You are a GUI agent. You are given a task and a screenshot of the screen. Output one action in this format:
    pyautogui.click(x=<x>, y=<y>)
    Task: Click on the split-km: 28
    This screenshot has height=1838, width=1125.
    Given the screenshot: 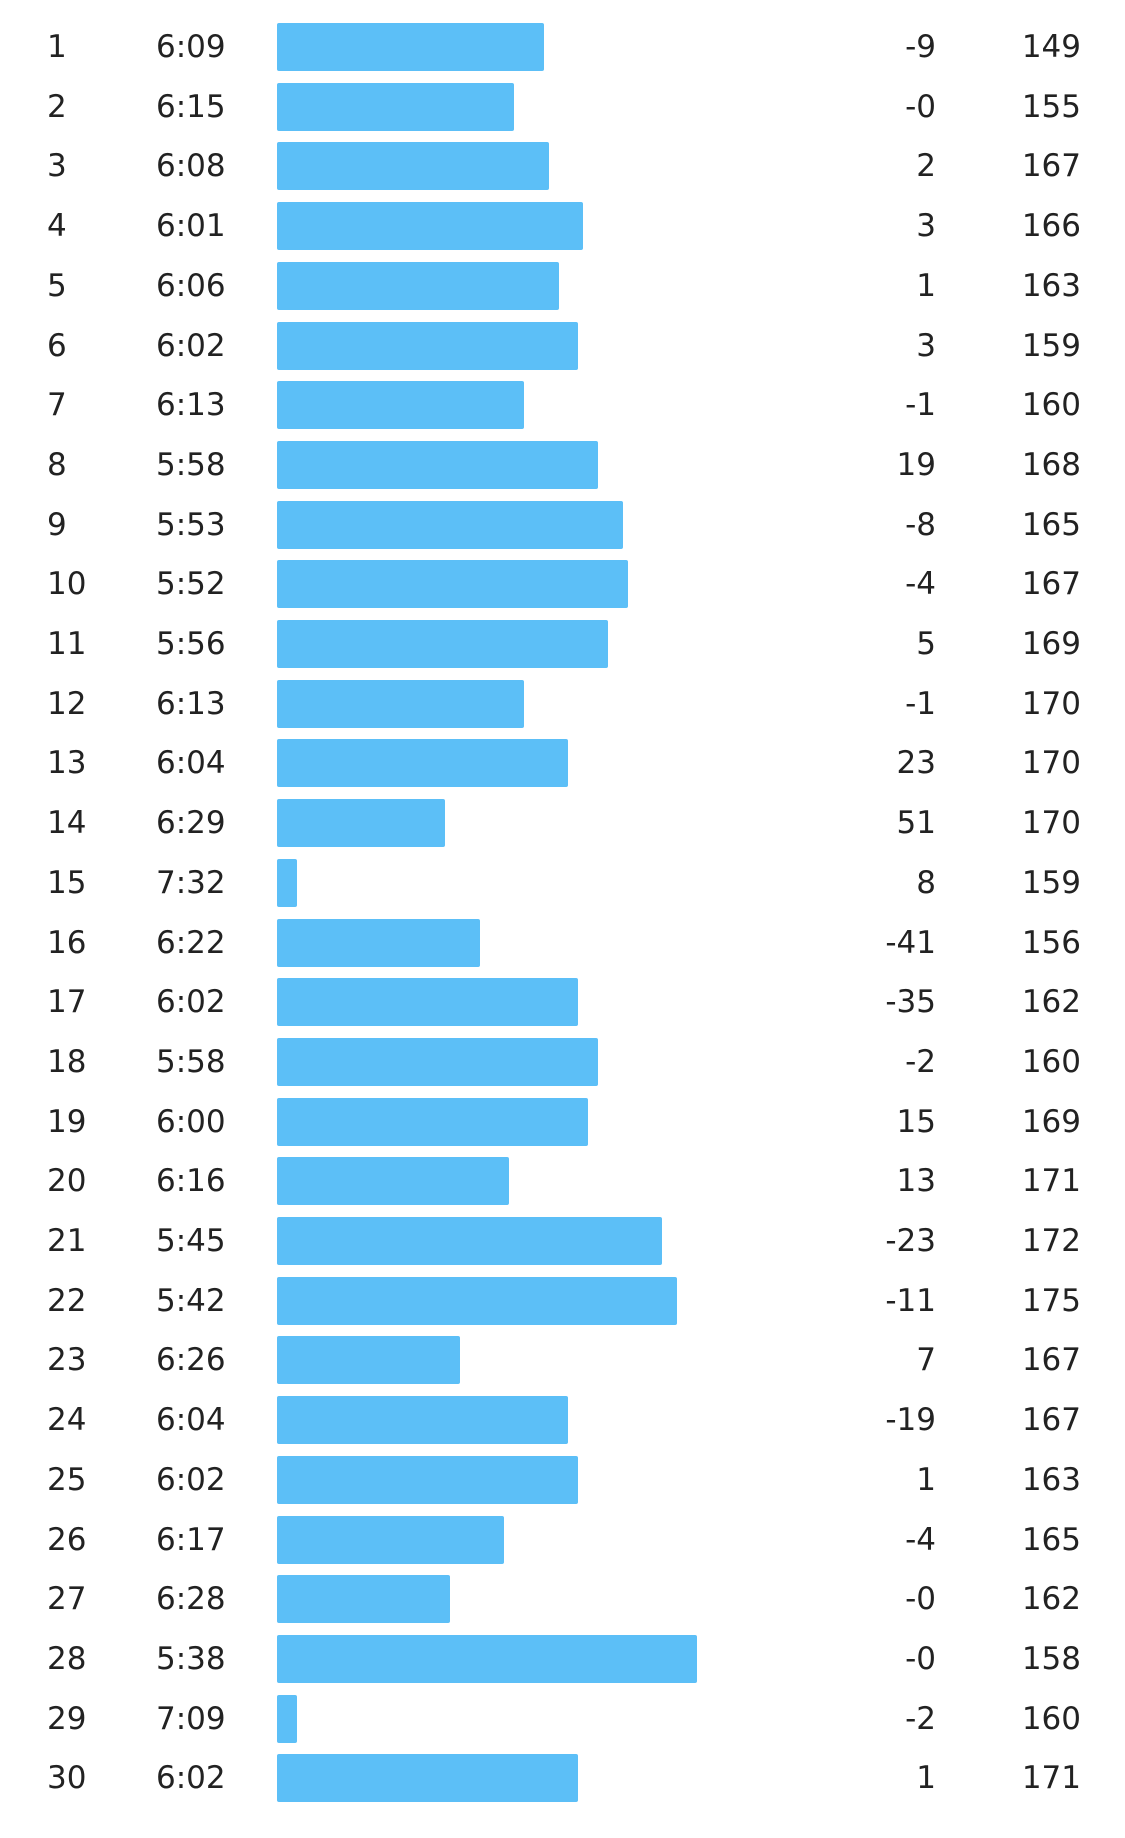 What is the action you would take?
    pyautogui.click(x=67, y=1658)
    